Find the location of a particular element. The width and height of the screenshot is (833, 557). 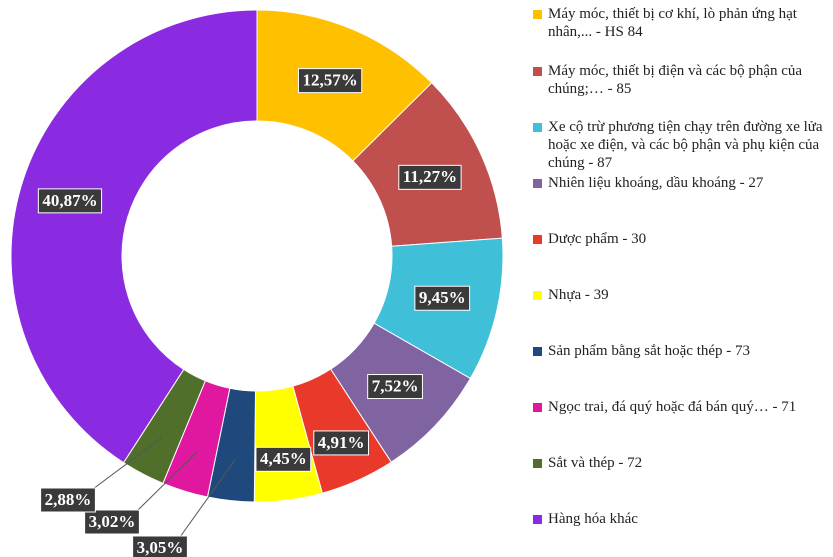

data-label-text: 3,05% is located at coordinates (160, 547).